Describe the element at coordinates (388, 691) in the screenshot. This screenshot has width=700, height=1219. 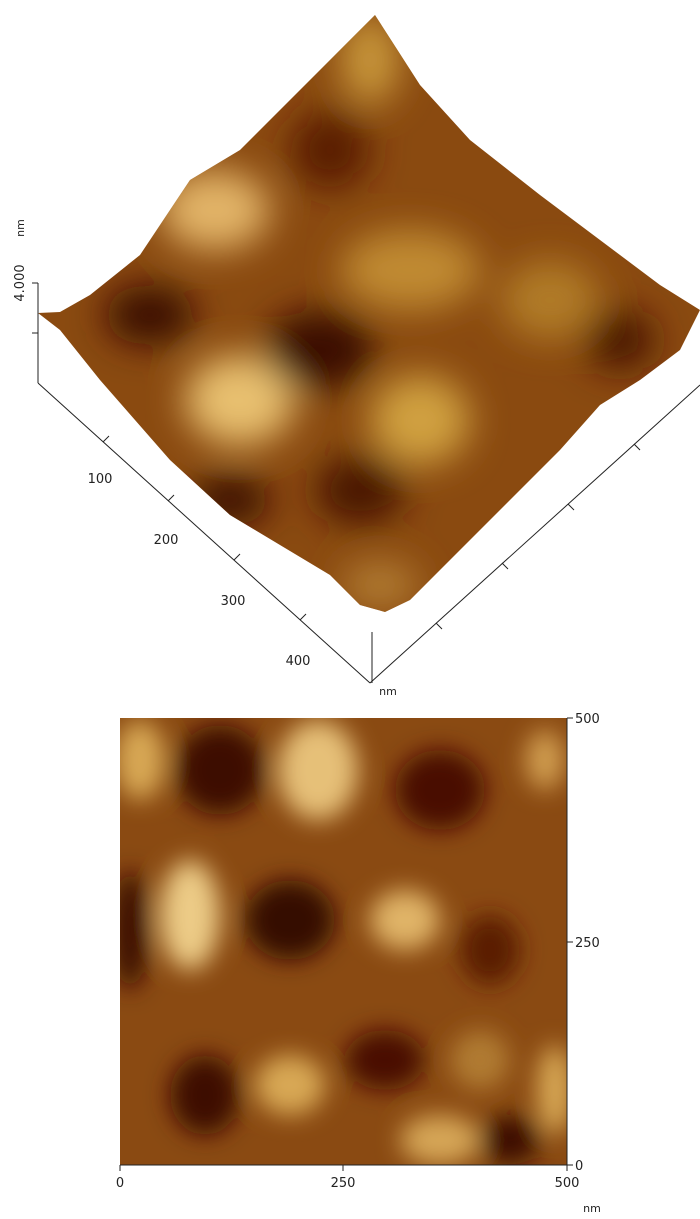
I see `x-unit: nm` at that location.